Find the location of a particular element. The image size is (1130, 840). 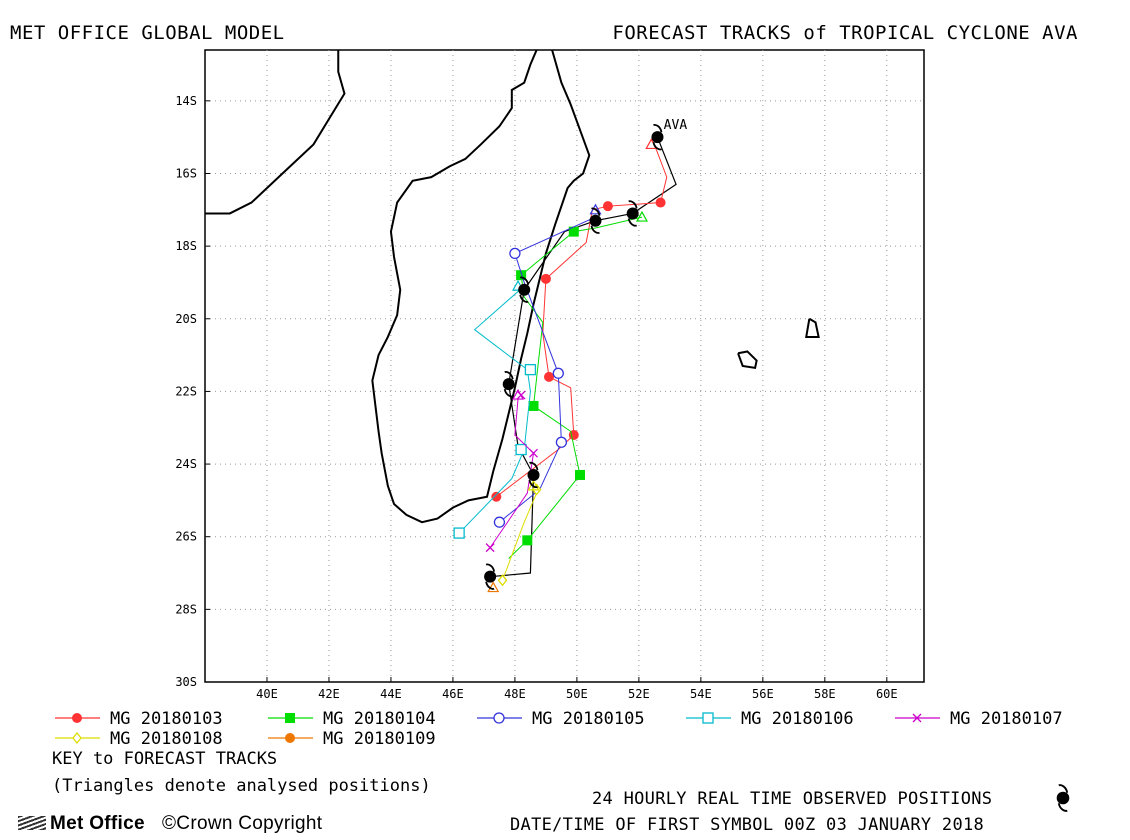

met-office-logo: Met Office is located at coordinates (81, 824).